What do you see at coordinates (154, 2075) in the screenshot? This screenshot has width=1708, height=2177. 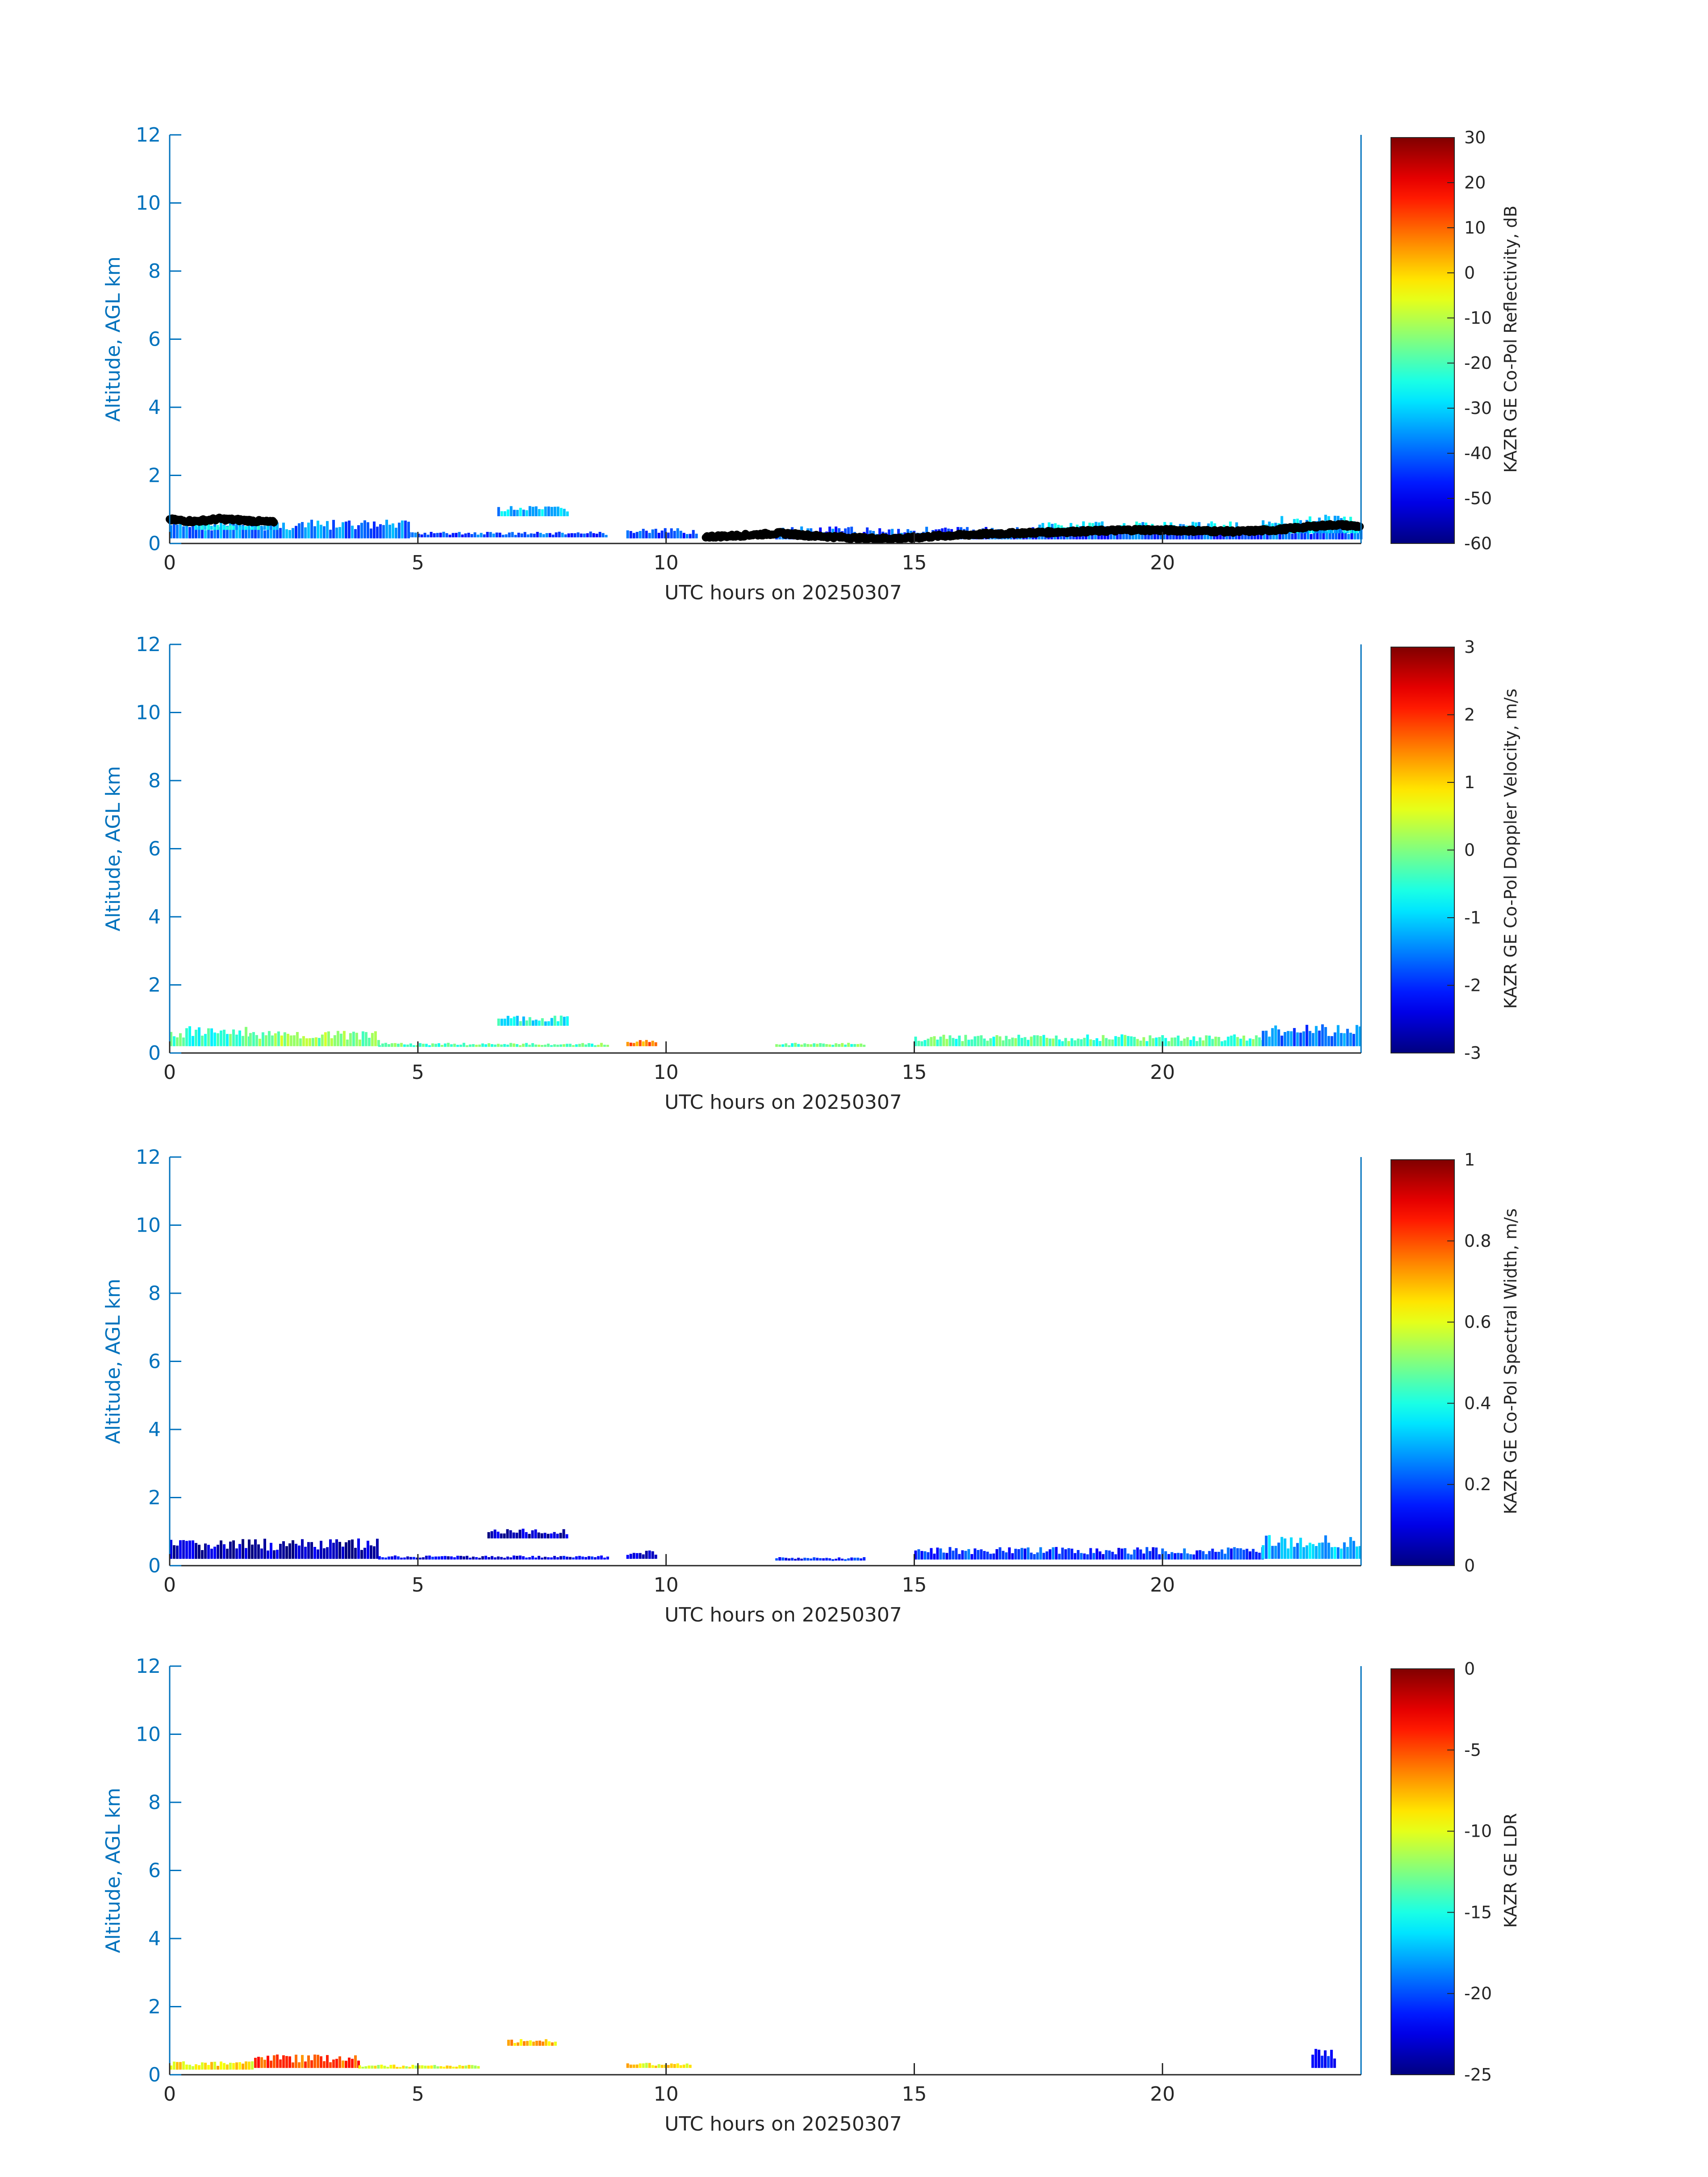 I see `y-tick-label: 0` at bounding box center [154, 2075].